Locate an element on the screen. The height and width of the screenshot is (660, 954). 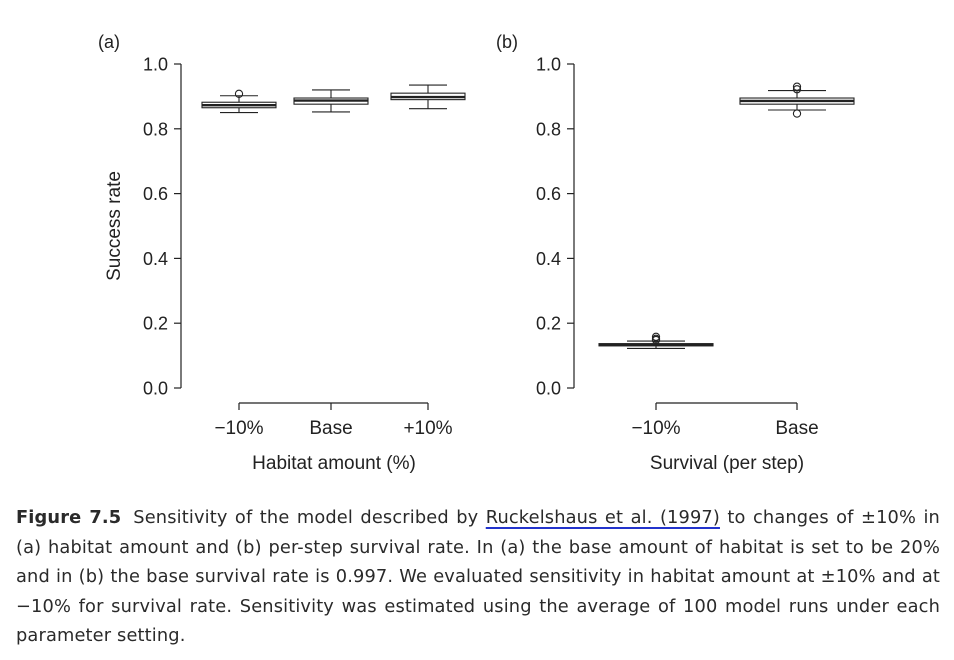
panel-a-ylabel: Success rate is located at coordinates (114, 226).